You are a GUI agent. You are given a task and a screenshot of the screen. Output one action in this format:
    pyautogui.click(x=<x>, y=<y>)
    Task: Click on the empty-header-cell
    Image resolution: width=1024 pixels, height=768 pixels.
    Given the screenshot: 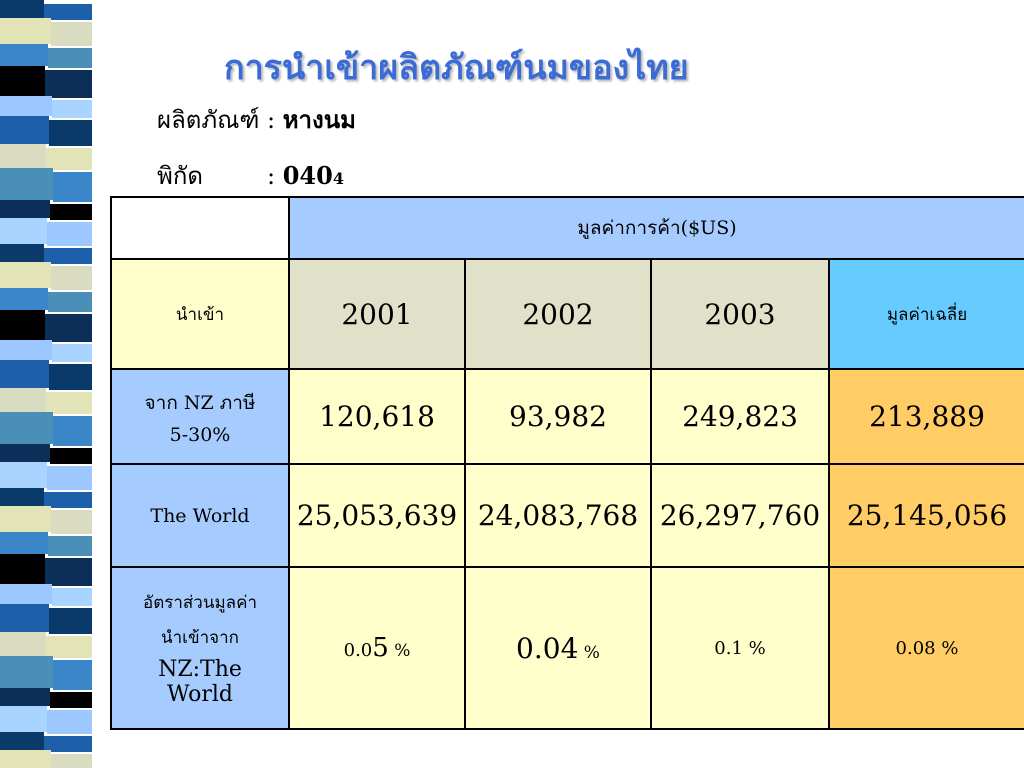 What is the action you would take?
    pyautogui.click(x=200, y=228)
    